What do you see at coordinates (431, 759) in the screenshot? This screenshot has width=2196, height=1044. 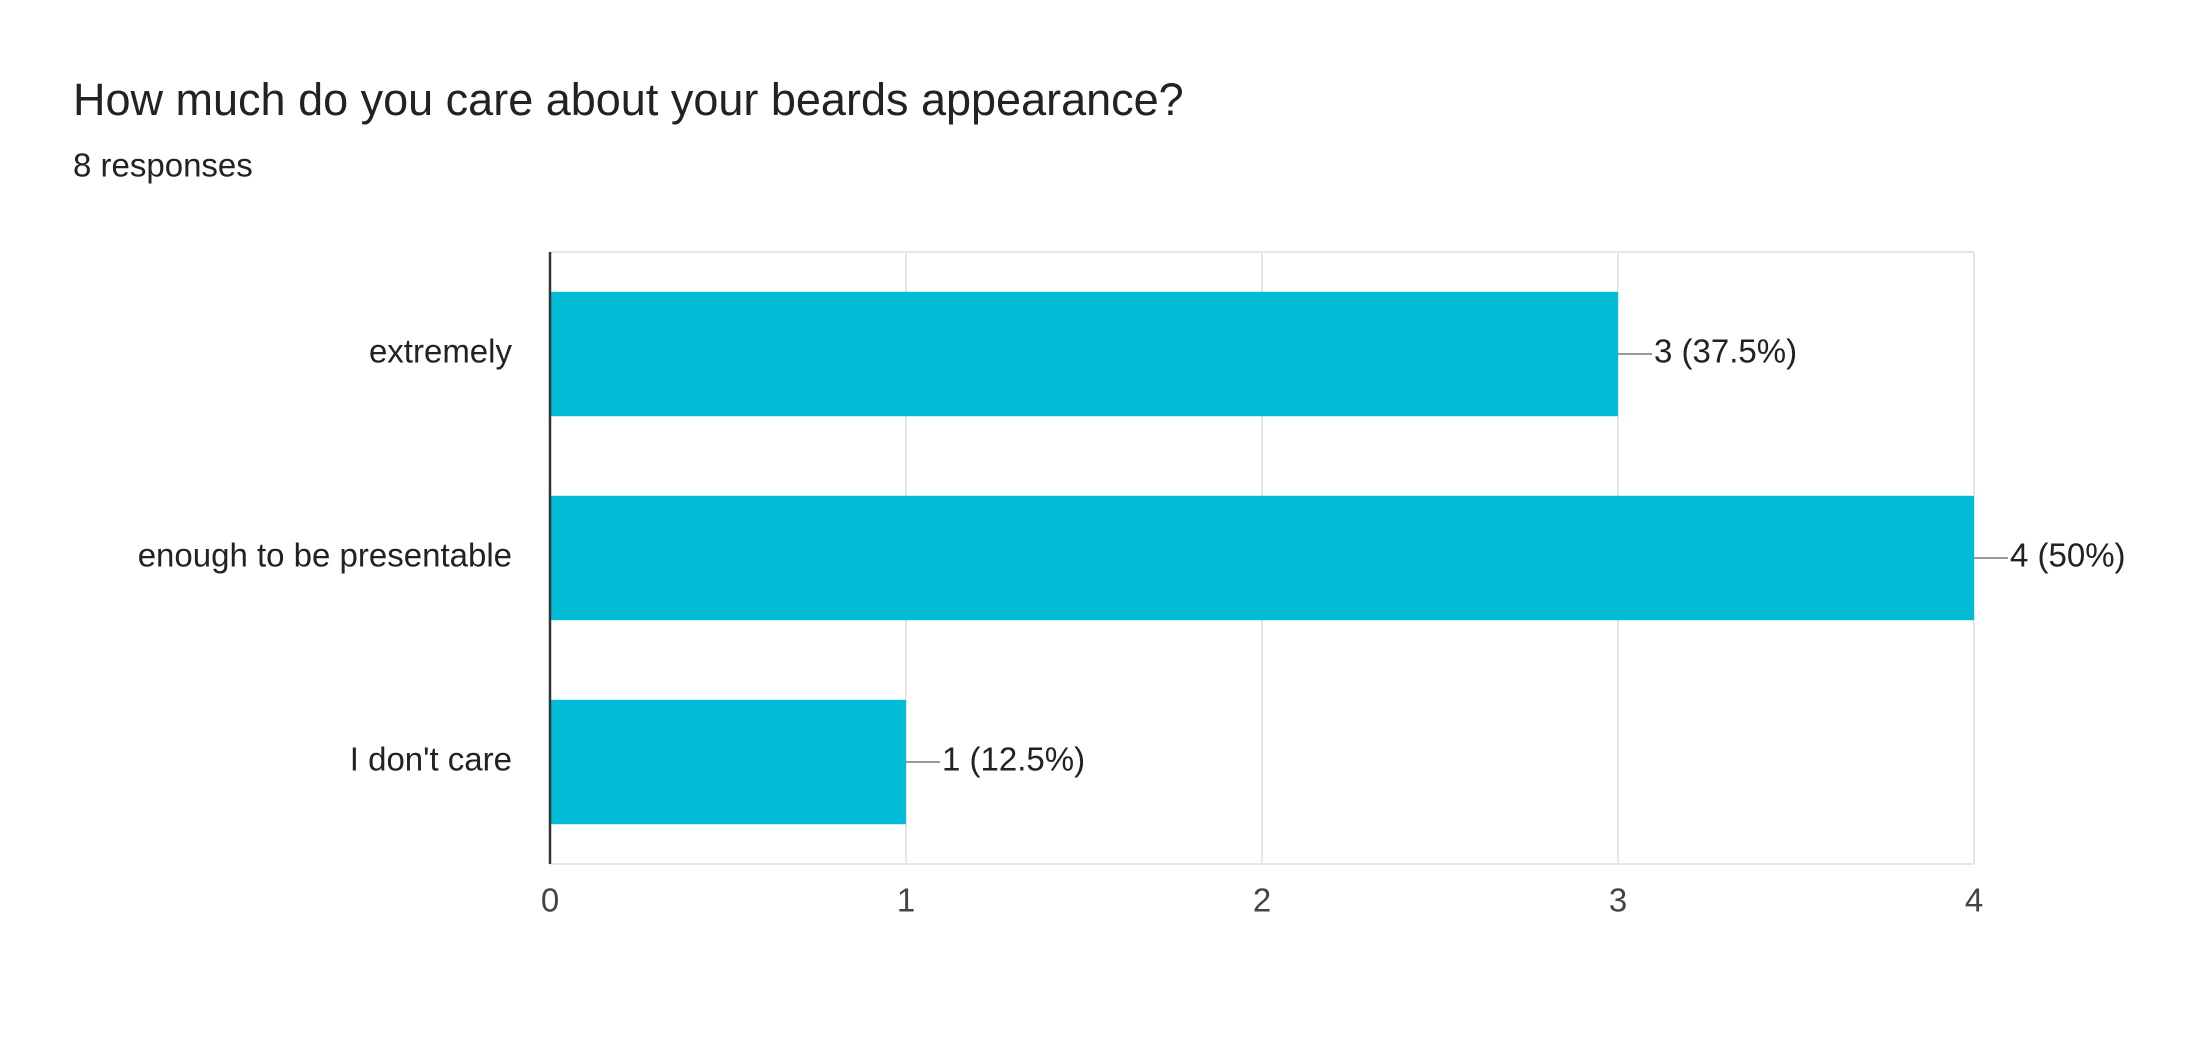 I see `y-tick-label: I don't care` at bounding box center [431, 759].